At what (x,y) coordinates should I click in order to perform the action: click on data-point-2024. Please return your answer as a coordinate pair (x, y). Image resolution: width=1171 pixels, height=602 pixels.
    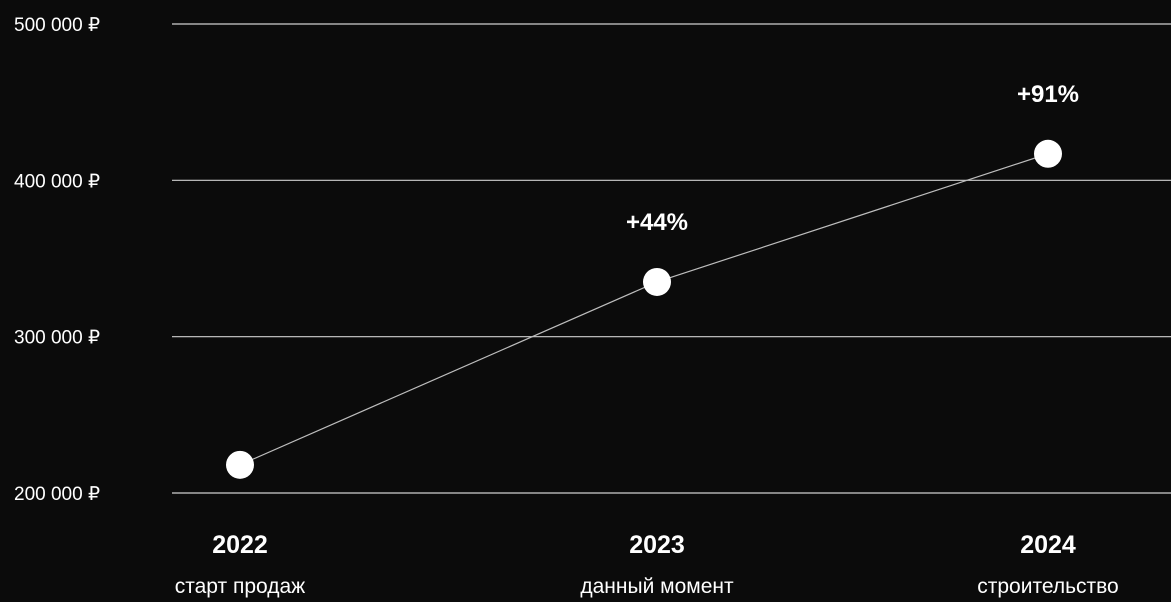
    Looking at the image, I should click on (1048, 153).